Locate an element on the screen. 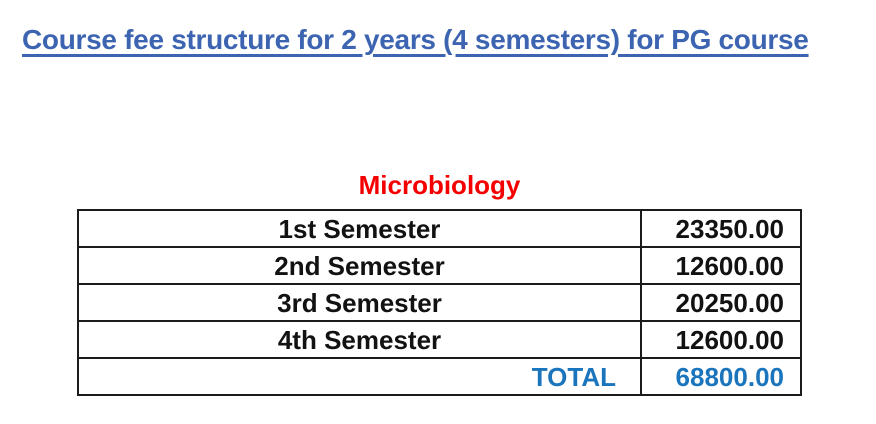 The height and width of the screenshot is (424, 876). total-label-cell: TOTAL is located at coordinates (359, 376).